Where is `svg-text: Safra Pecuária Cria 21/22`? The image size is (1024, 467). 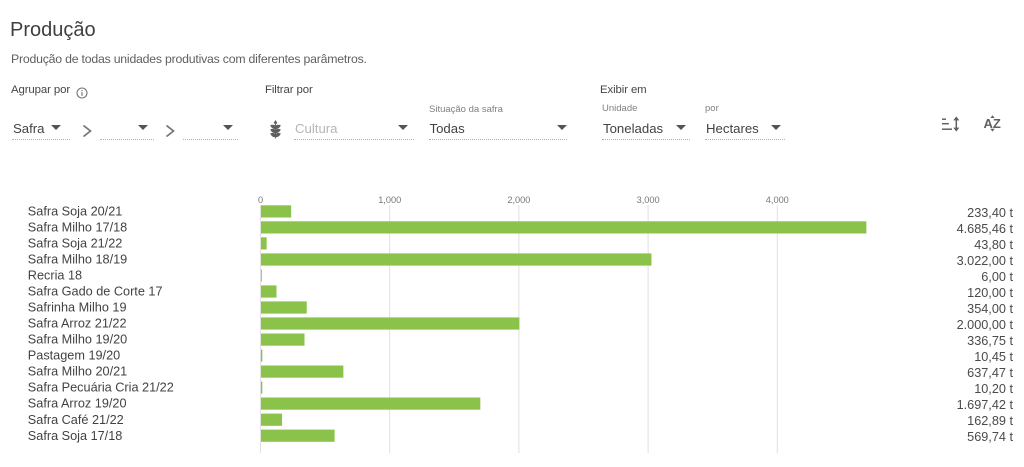
svg-text: Safra Pecuária Cria 21/22 is located at coordinates (101, 388).